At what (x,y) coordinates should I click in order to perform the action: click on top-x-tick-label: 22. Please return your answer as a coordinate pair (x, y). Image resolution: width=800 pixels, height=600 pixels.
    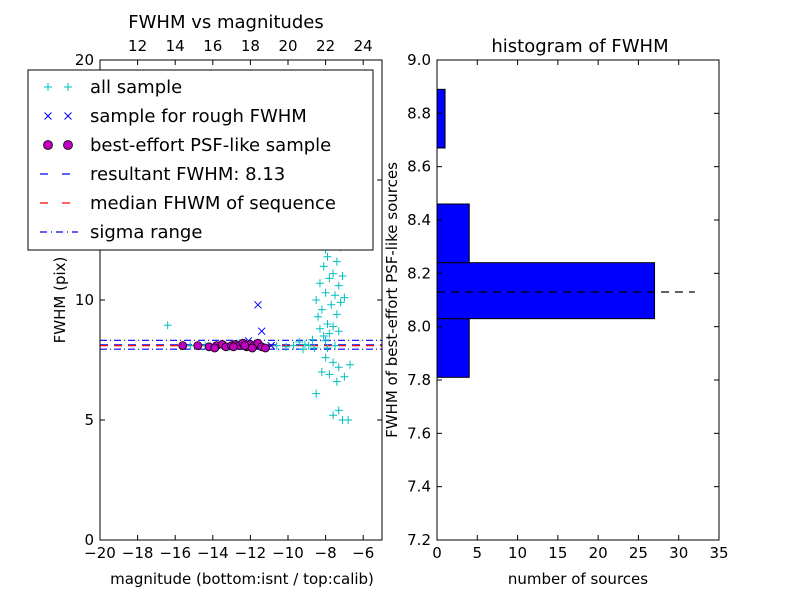
    Looking at the image, I should click on (325, 46).